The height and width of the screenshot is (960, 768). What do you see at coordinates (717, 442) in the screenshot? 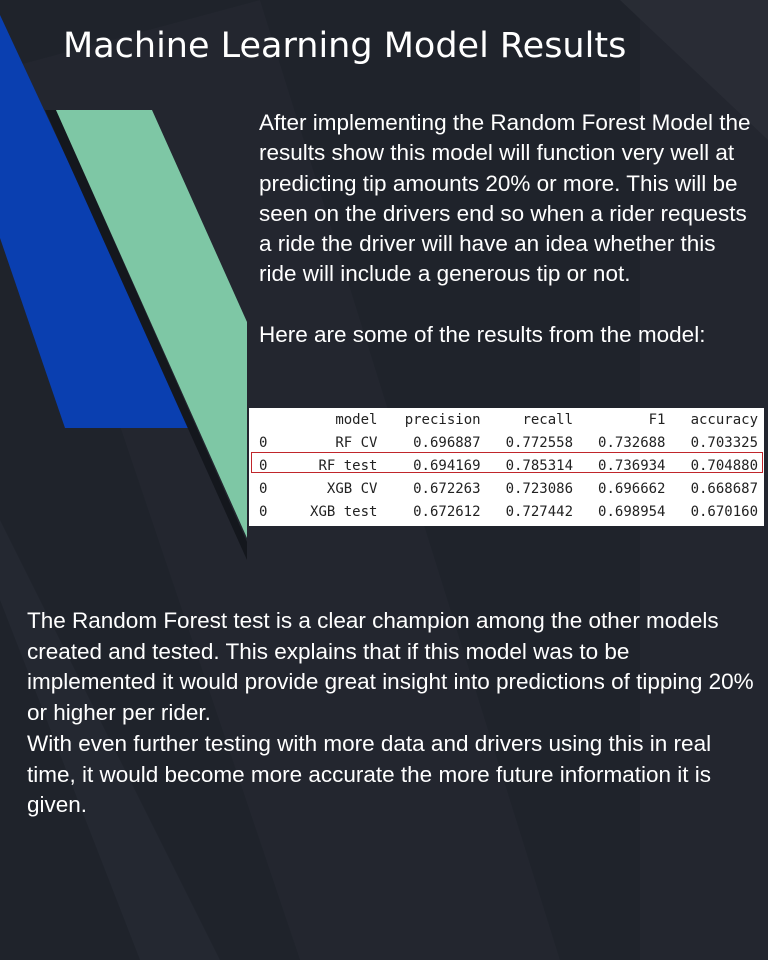
I see `accuracy-cell: 0.703325` at bounding box center [717, 442].